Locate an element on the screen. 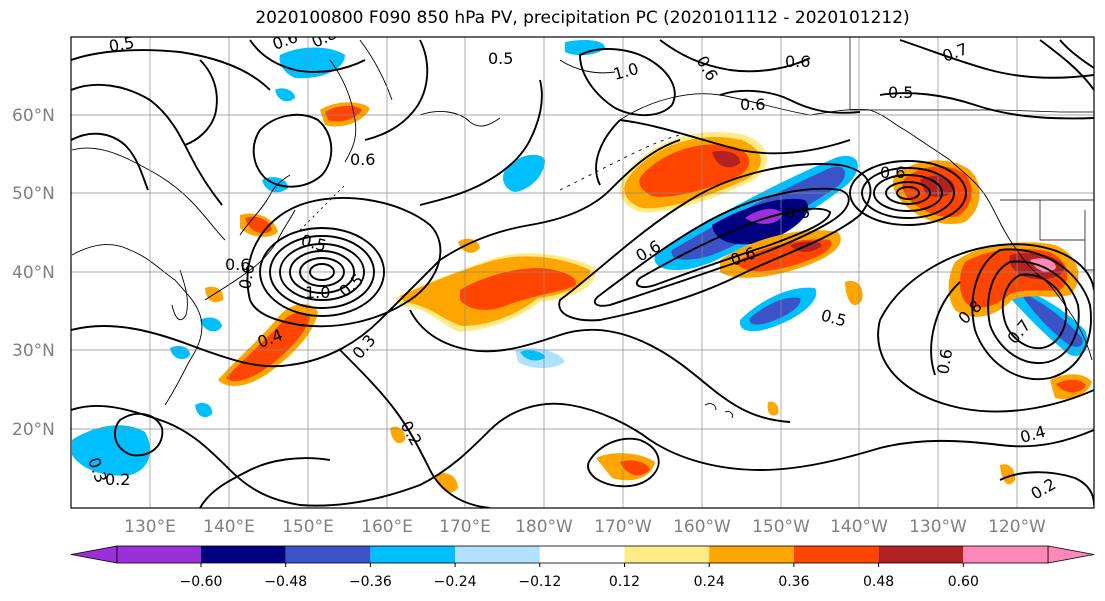  coastline-kuril is located at coordinates (322, 207).